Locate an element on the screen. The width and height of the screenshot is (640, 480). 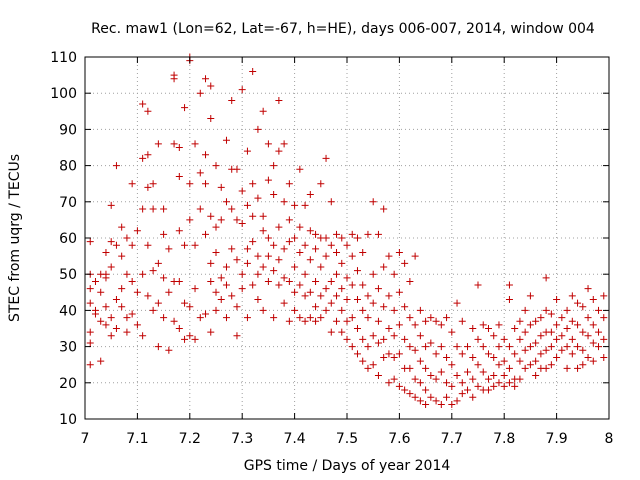
y-axis-tick-labels: 10 20 30 40 50 60 70 80 90 100 110 is located at coordinates (63, 239).